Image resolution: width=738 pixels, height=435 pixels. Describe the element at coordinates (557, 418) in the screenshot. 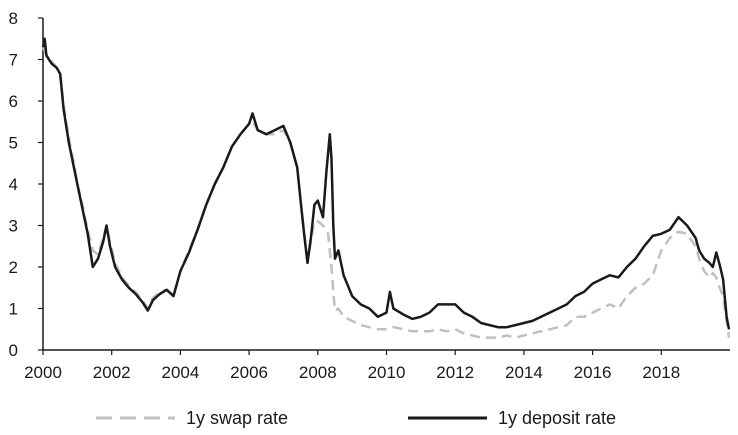

I see `legend-label-1y-deposit-rate: 1y deposit rate` at that location.